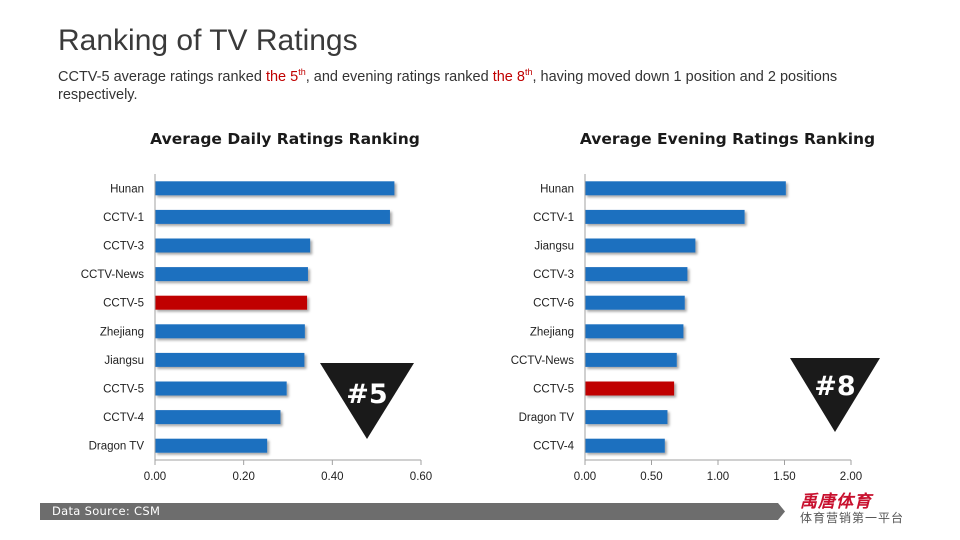  Describe the element at coordinates (852, 518) in the screenshot. I see `brand-slogan: 体育营销第一平台` at that location.